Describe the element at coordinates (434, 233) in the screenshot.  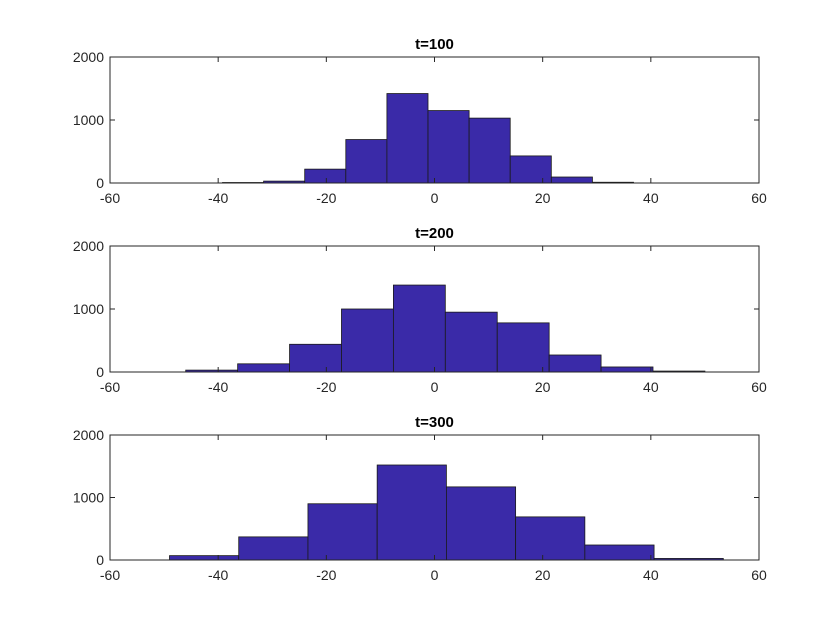
I see `chart-title: t=200` at that location.